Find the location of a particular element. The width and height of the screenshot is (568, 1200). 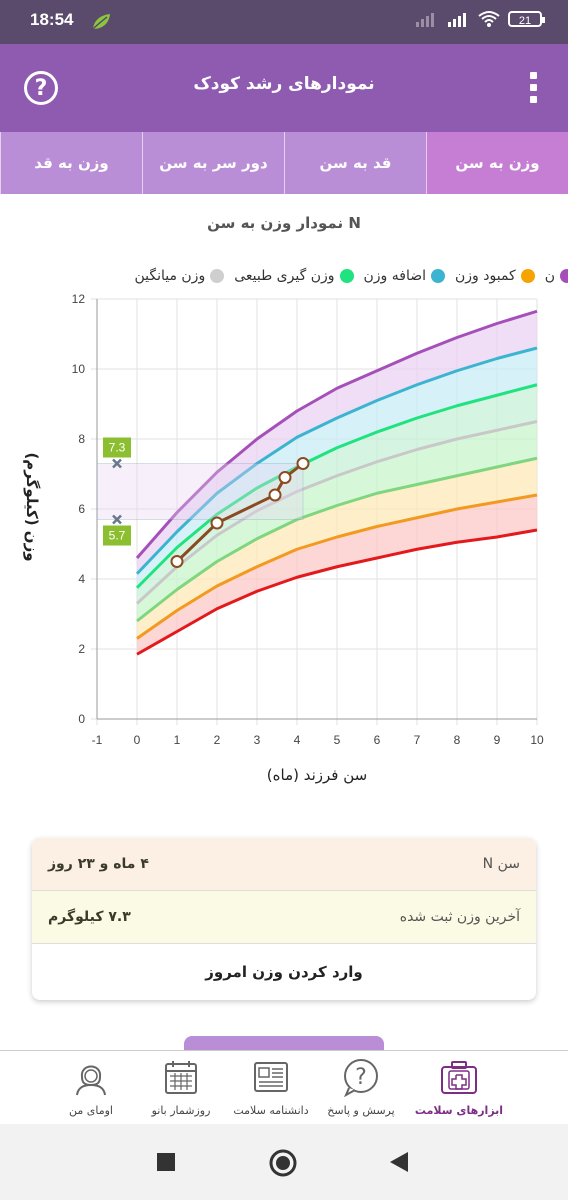

x-tick-label: 3 is located at coordinates (257, 740).